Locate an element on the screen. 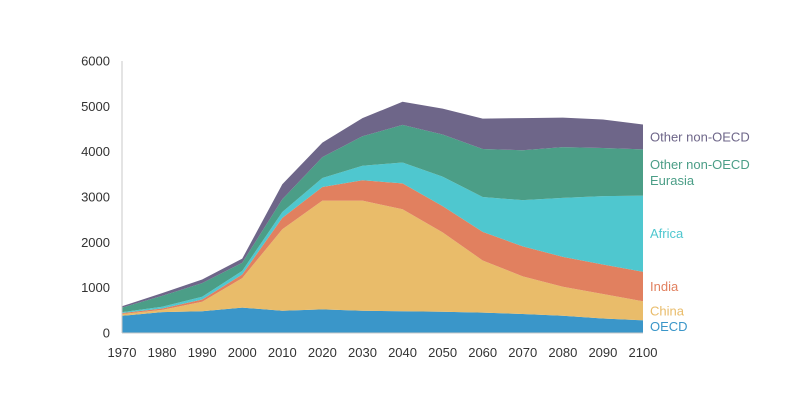 This screenshot has width=800, height=400. x-tick-label: 1970 is located at coordinates (122, 352).